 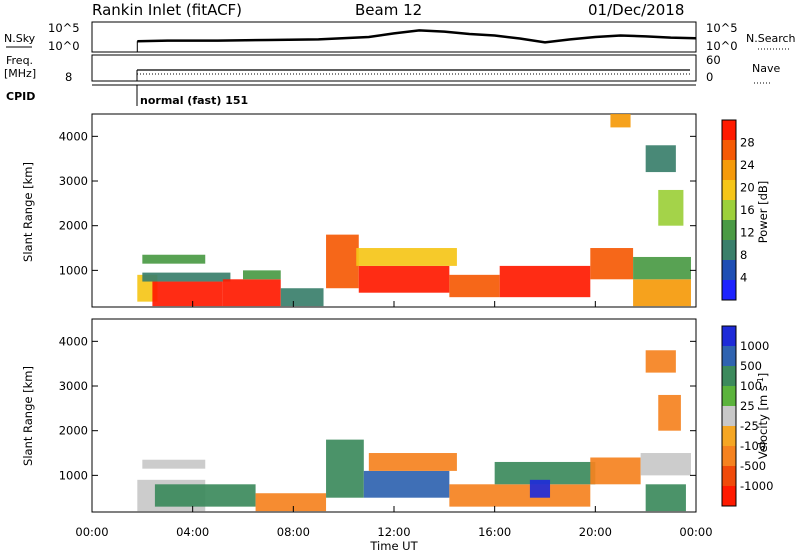 What do you see at coordinates (73, 341) in the screenshot?
I see `velocity-ytick-label-3: 4000` at bounding box center [73, 341].